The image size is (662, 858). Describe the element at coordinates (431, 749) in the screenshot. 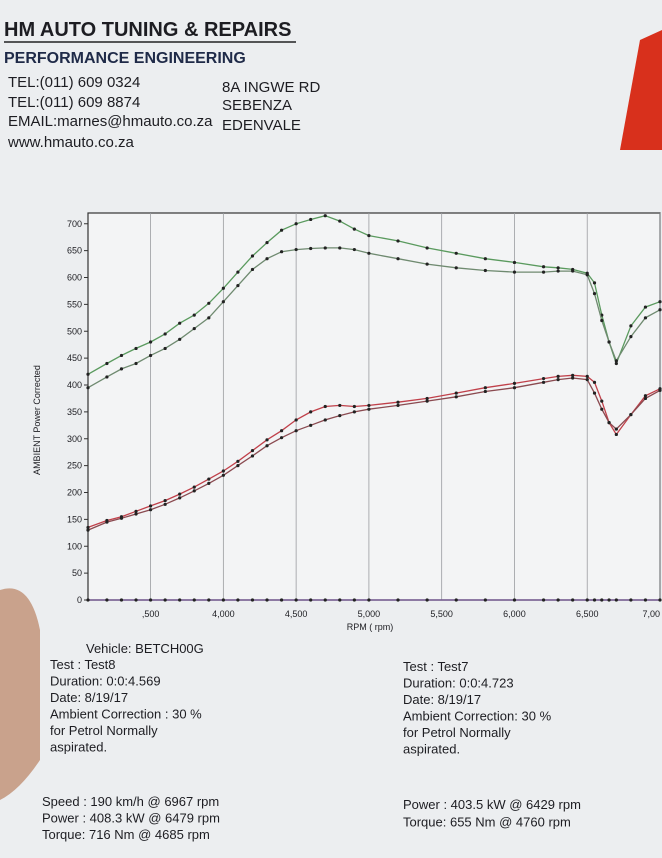

I see `info-line: aspirated.` at that location.